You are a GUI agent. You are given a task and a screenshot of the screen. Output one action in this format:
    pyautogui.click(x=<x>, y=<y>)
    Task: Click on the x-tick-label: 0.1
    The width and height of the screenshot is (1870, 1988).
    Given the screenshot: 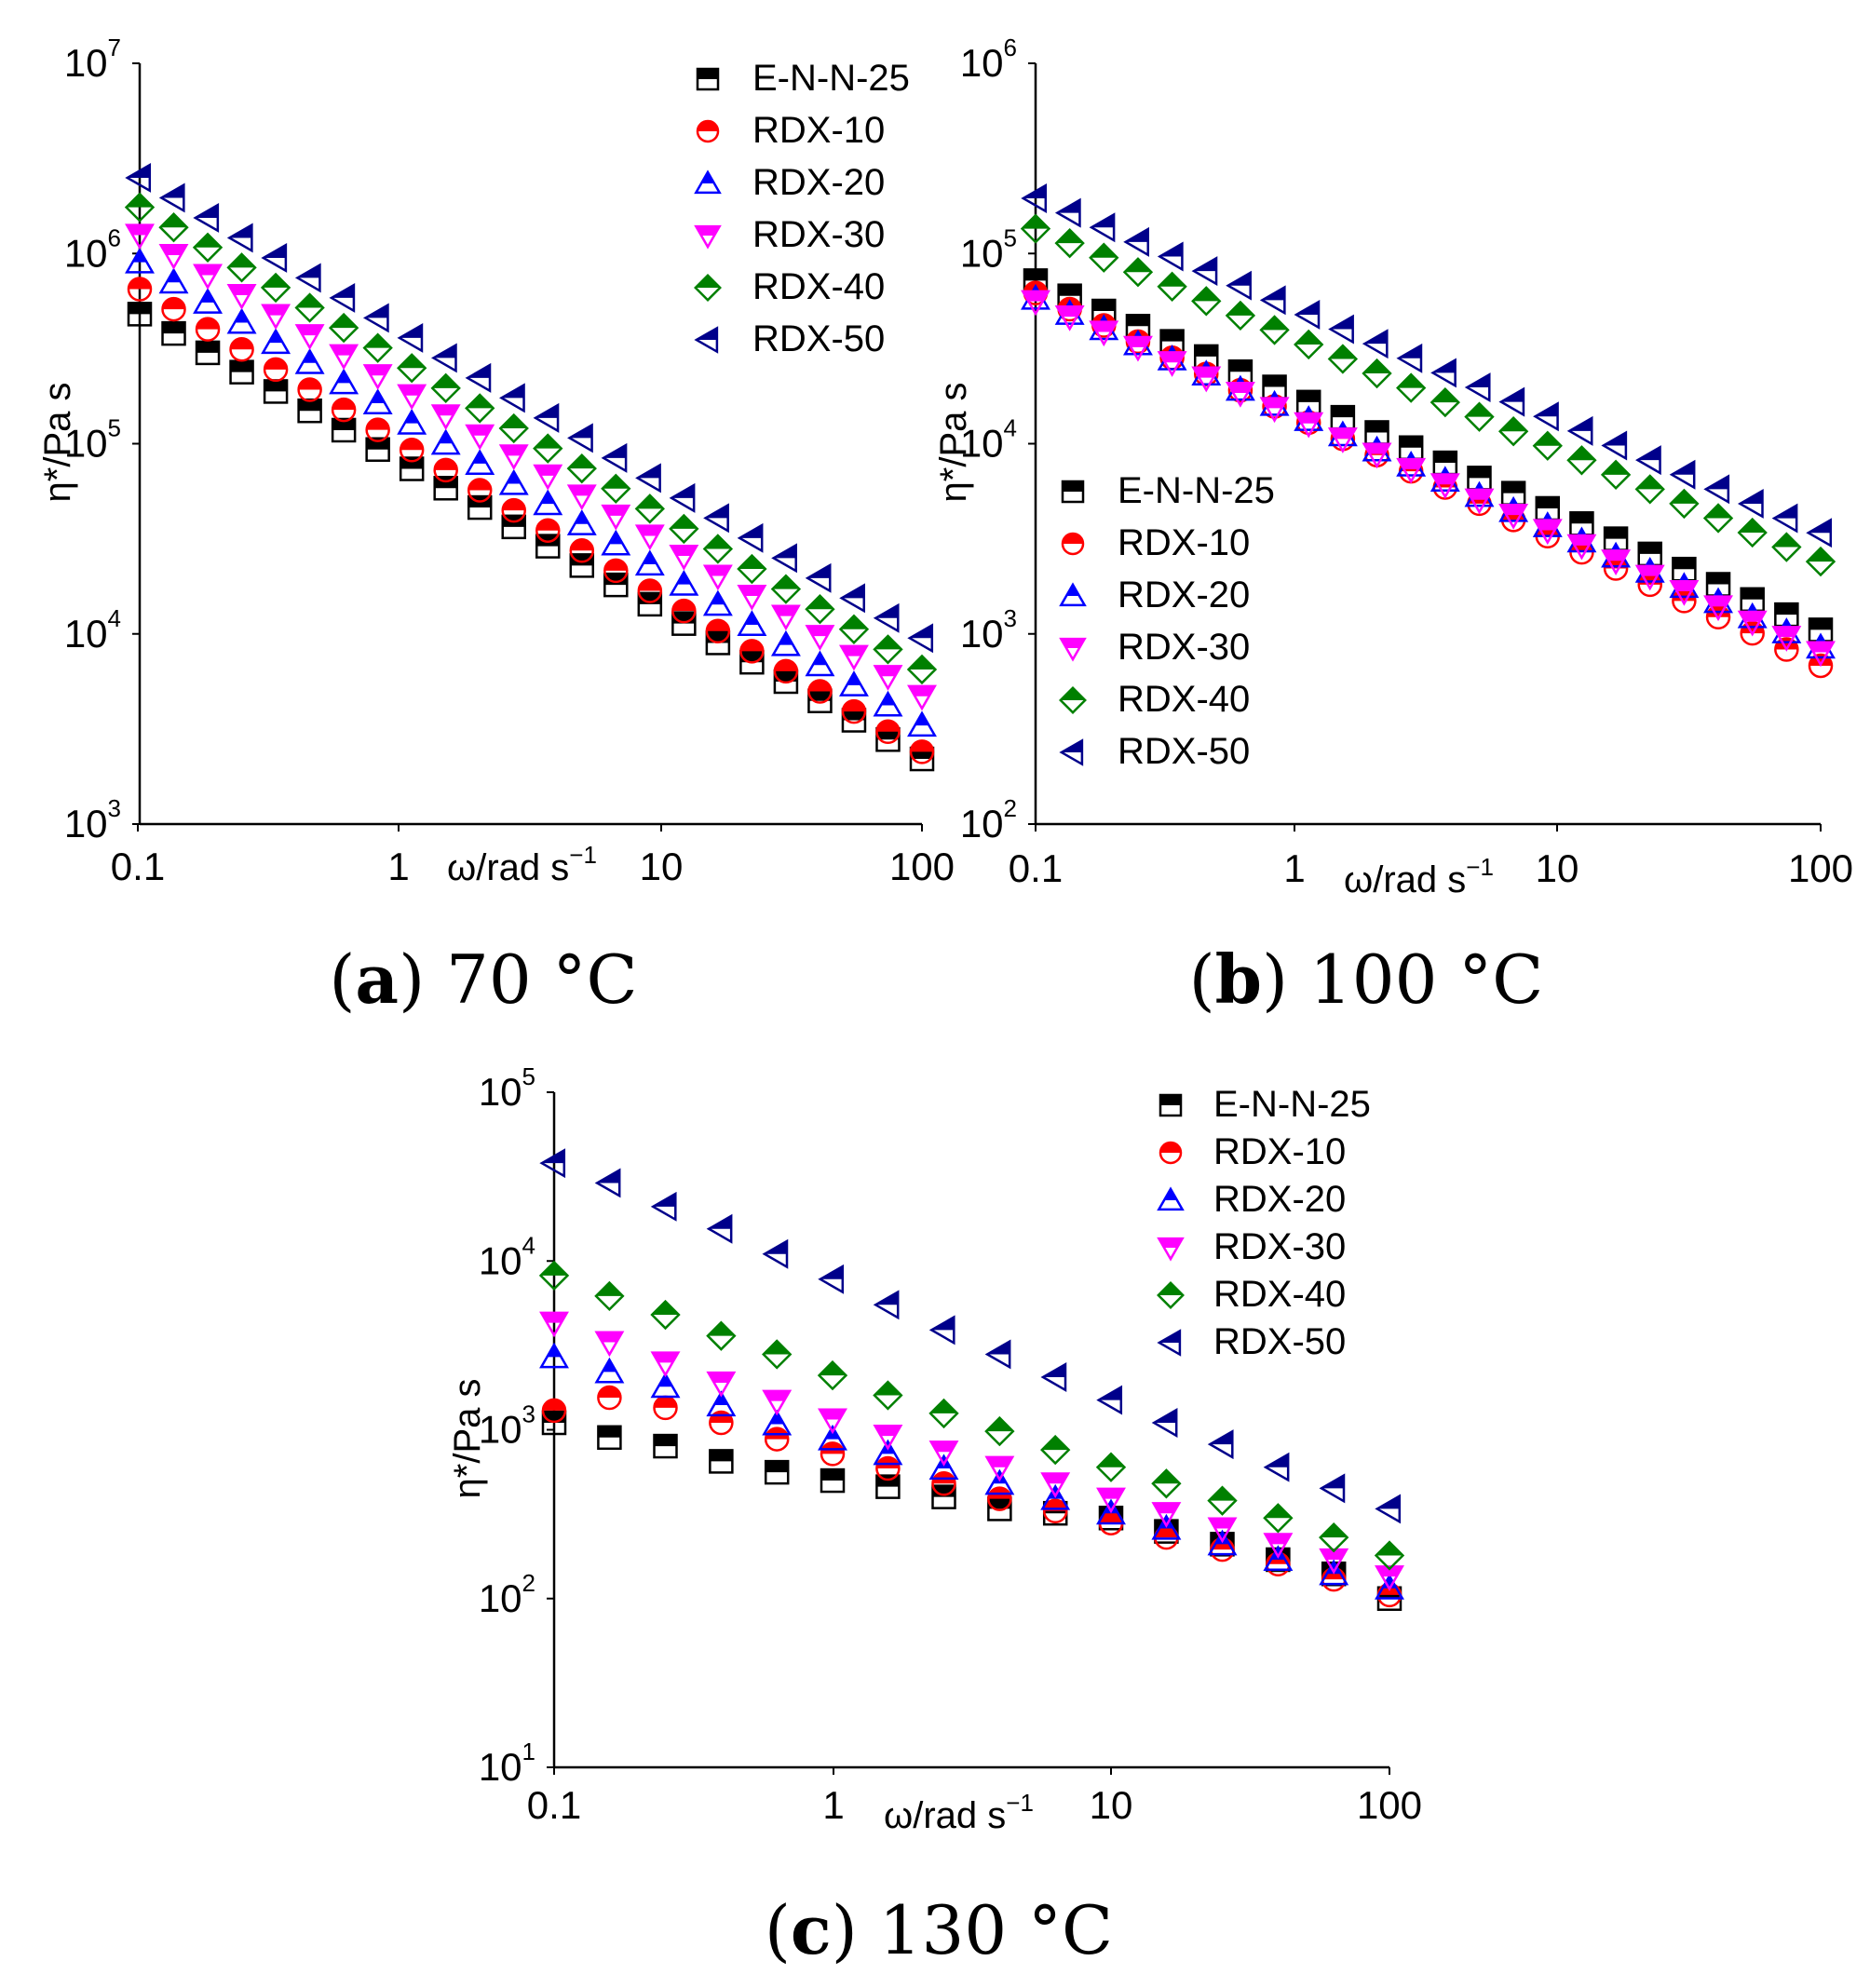 What is the action you would take?
    pyautogui.click(x=1036, y=868)
    